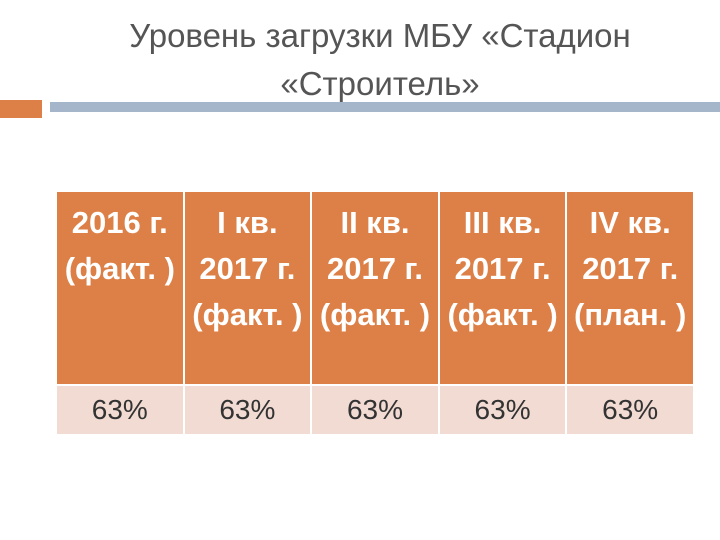 The image size is (720, 540). What do you see at coordinates (502, 288) in the screenshot?
I see `header-cell: III кв. 2017 г. (факт. )` at bounding box center [502, 288].